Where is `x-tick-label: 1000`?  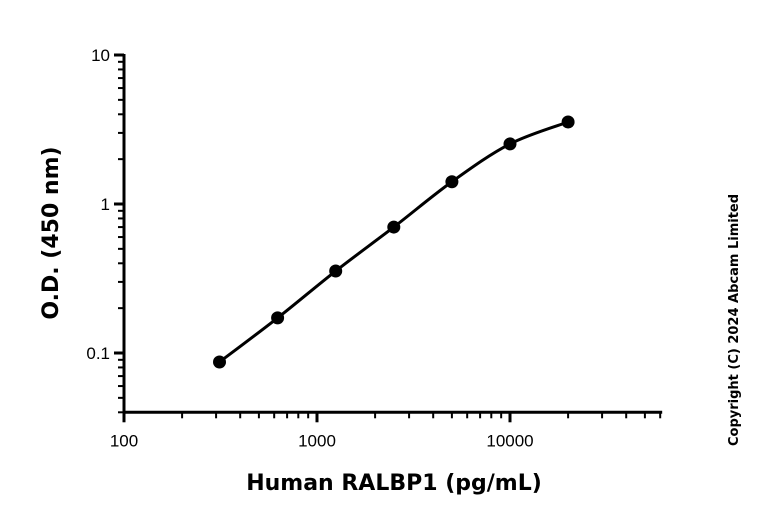 x-tick-label: 1000 is located at coordinates (317, 440).